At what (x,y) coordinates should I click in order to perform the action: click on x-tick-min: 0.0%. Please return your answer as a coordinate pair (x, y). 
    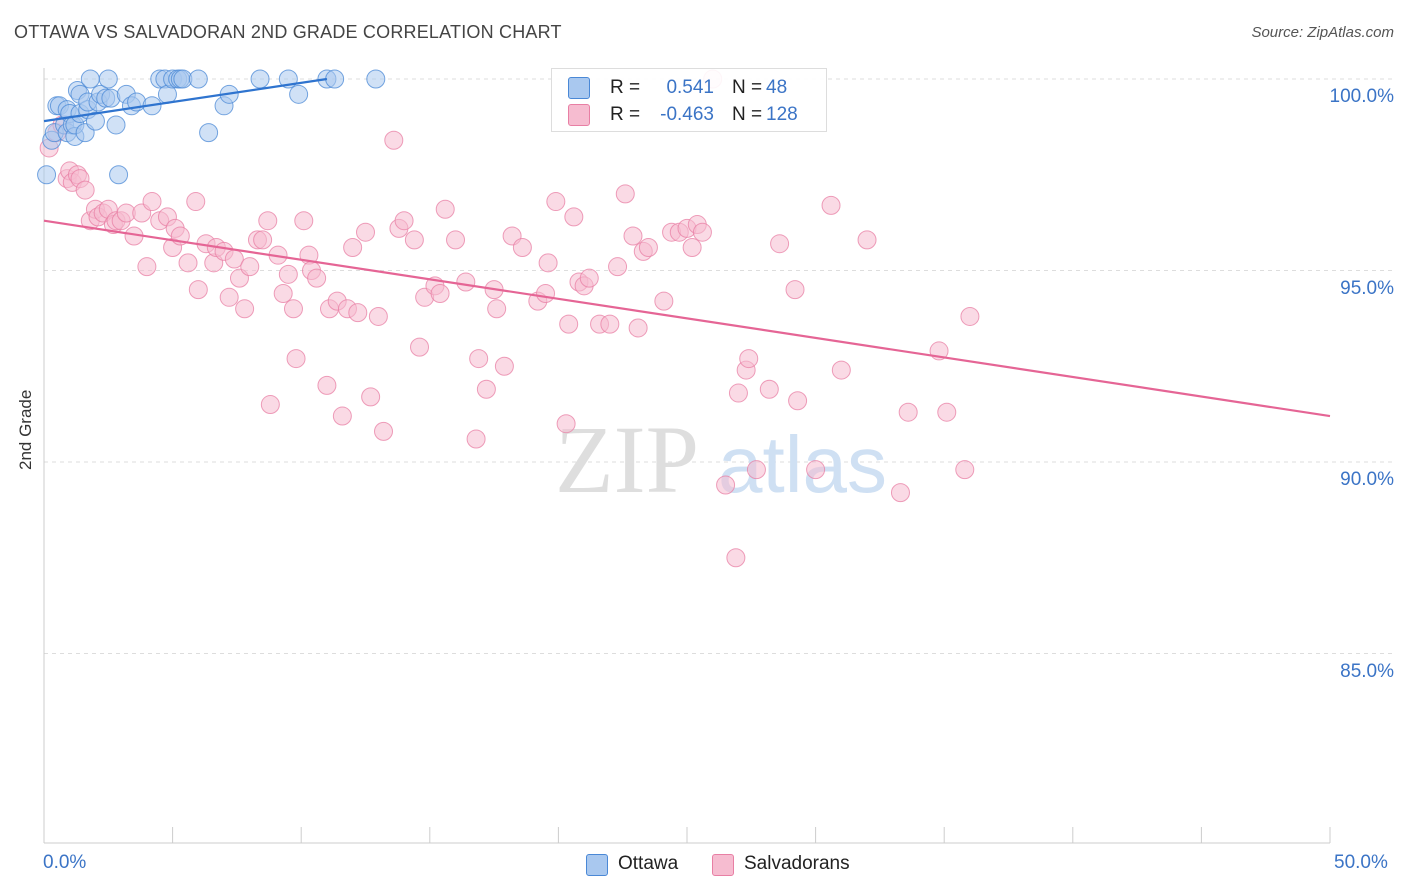
    Looking at the image, I should click on (65, 862).